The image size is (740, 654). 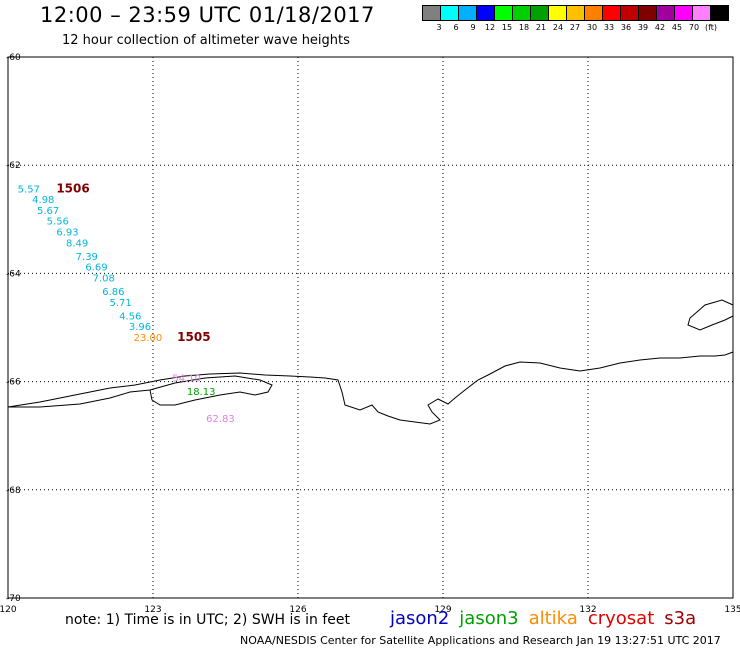 I want to click on wave-height-value: 62.83, so click(x=220, y=419).